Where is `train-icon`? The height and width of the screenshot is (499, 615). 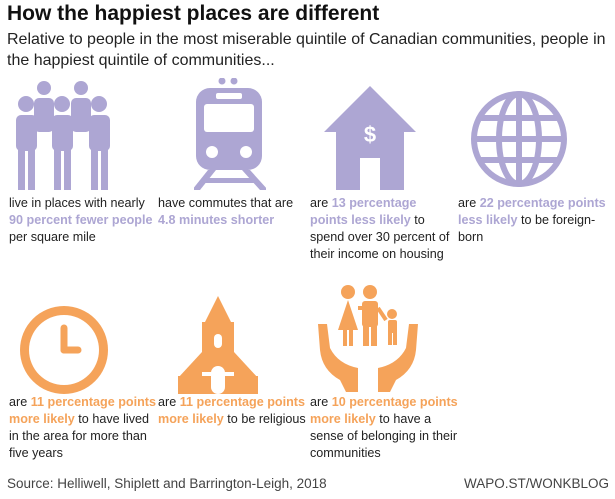
train-icon is located at coordinates (230, 134).